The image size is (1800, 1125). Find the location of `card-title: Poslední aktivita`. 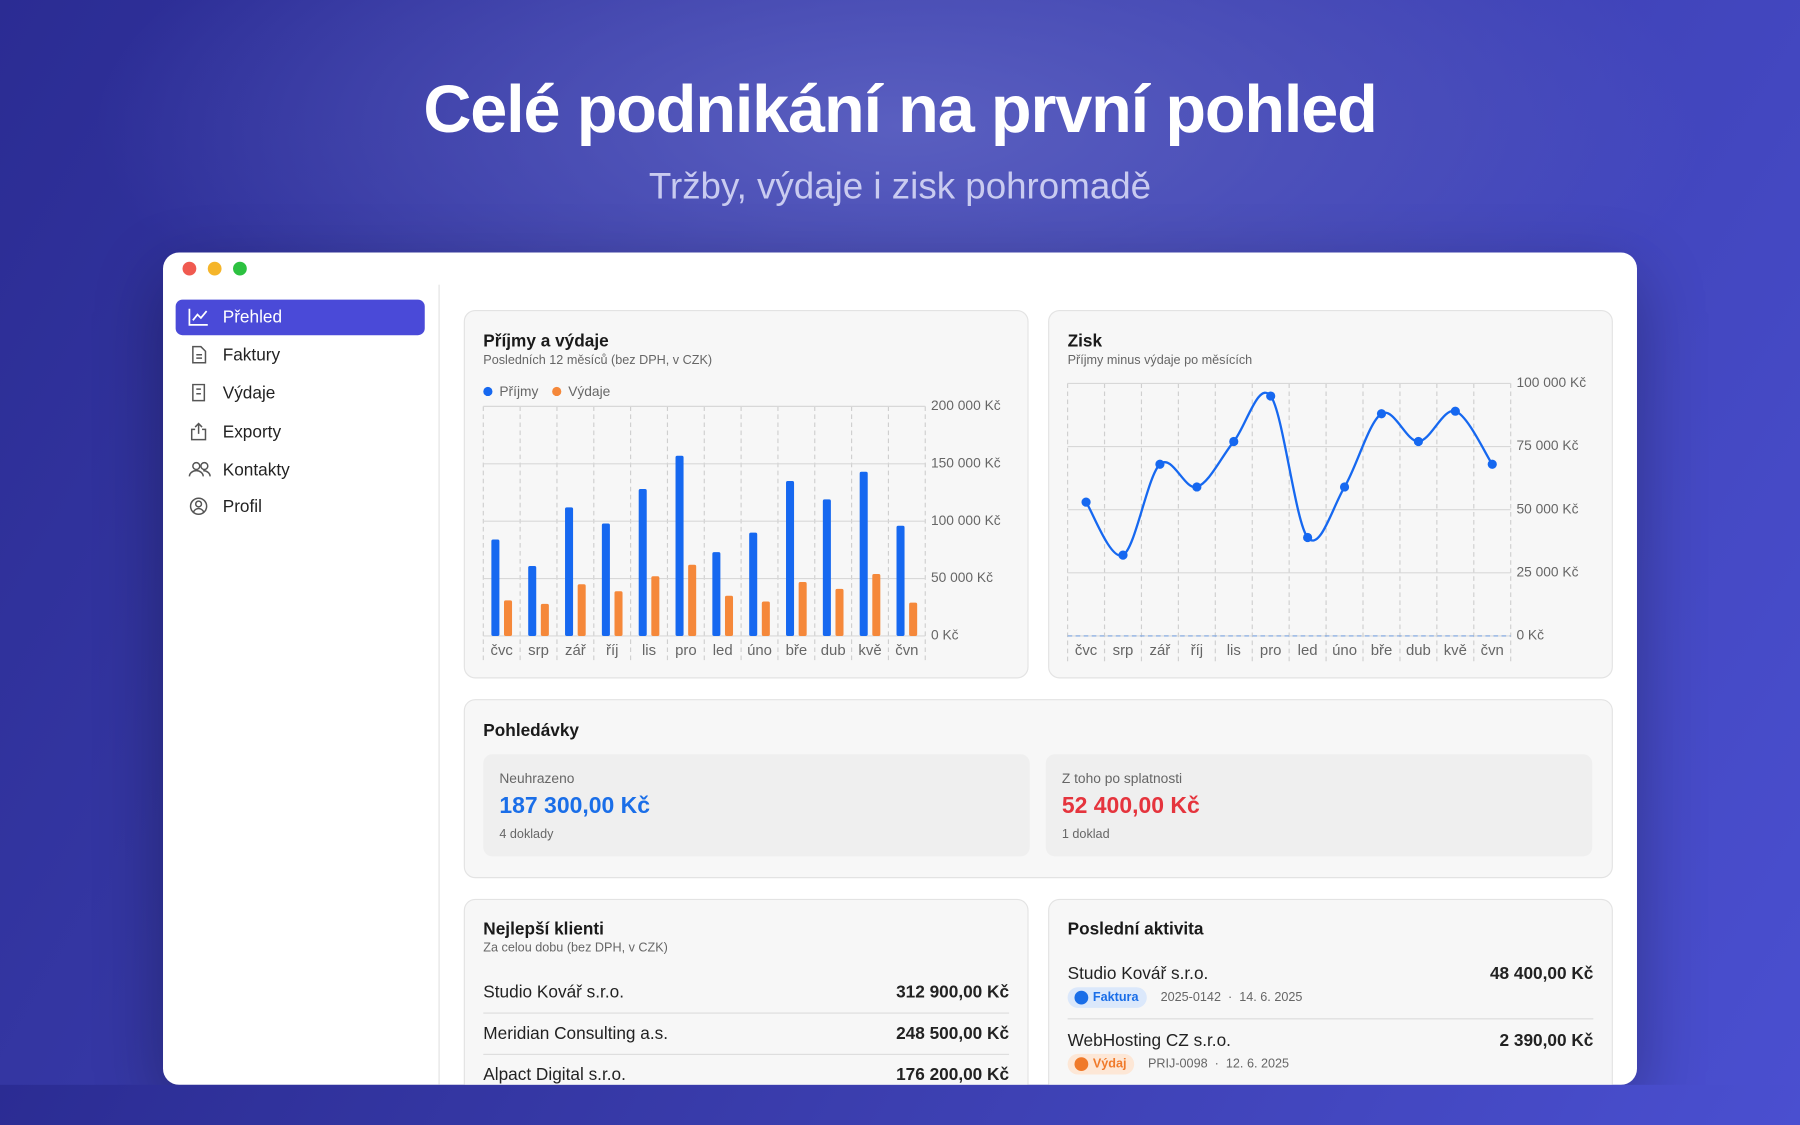

card-title: Poslední aktivita is located at coordinates (1135, 929).